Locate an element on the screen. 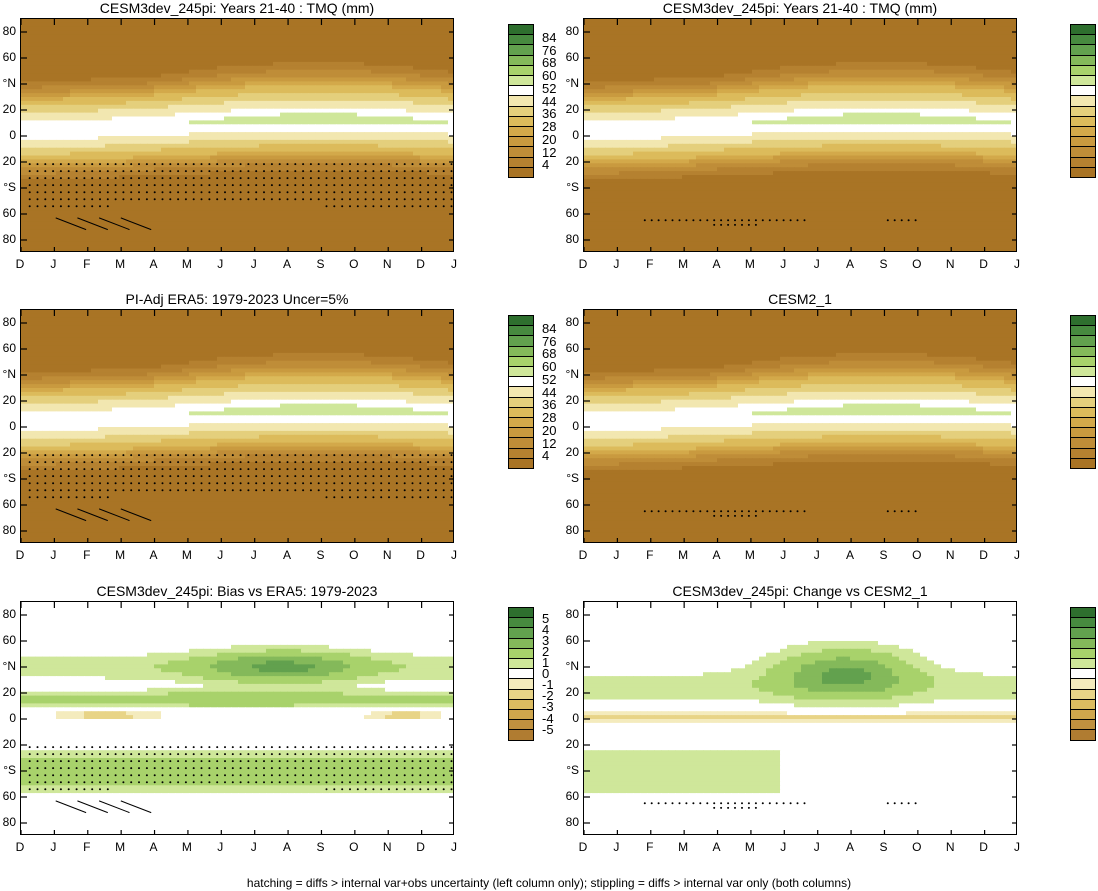 This screenshot has height=891, width=1098. colorbar-label: 44 is located at coordinates (549, 101).